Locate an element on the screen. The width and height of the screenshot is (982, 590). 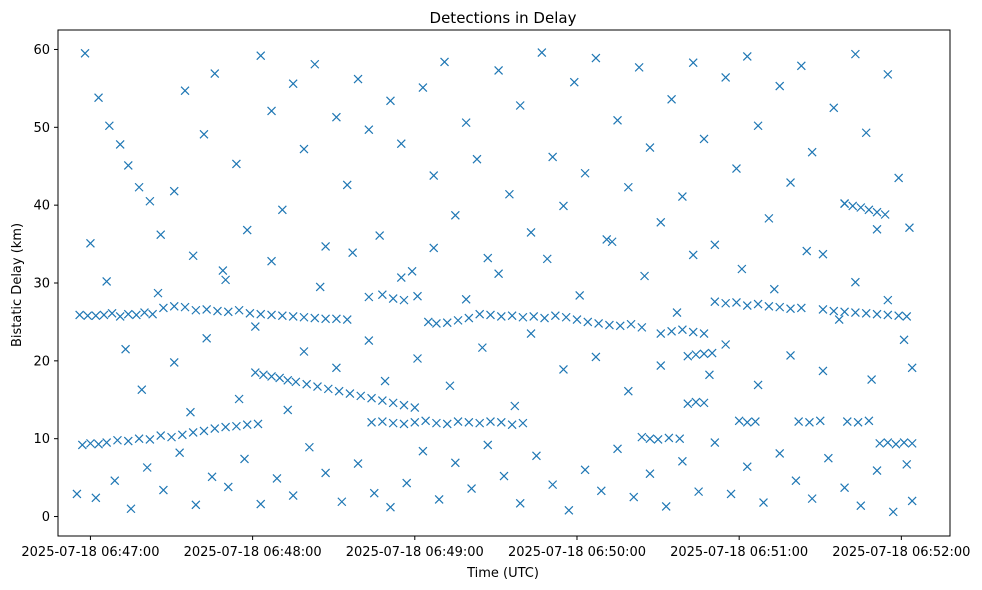
y-tick-label: 50 is located at coordinates (41, 128).